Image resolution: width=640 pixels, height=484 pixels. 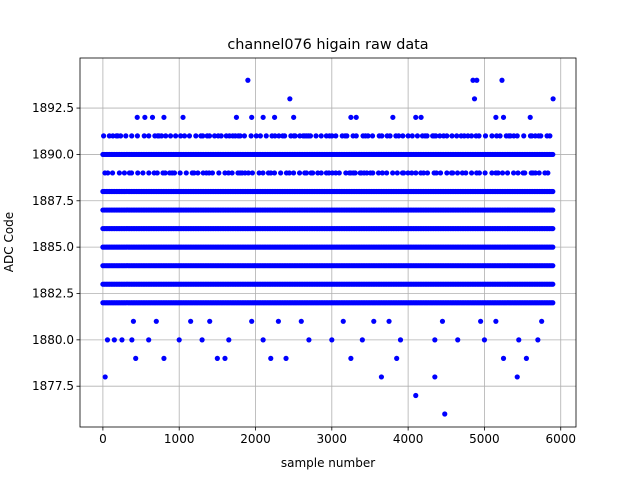 What do you see at coordinates (484, 439) in the screenshot?
I see `x-tick-label: 5000` at bounding box center [484, 439].